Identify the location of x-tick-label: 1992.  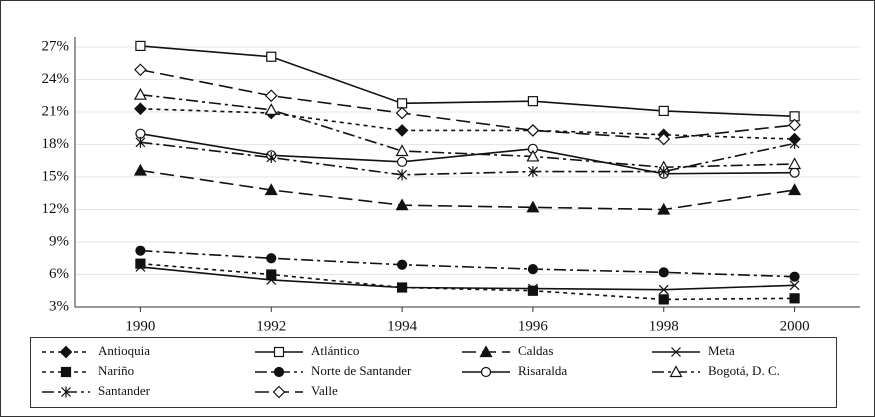
(271, 326).